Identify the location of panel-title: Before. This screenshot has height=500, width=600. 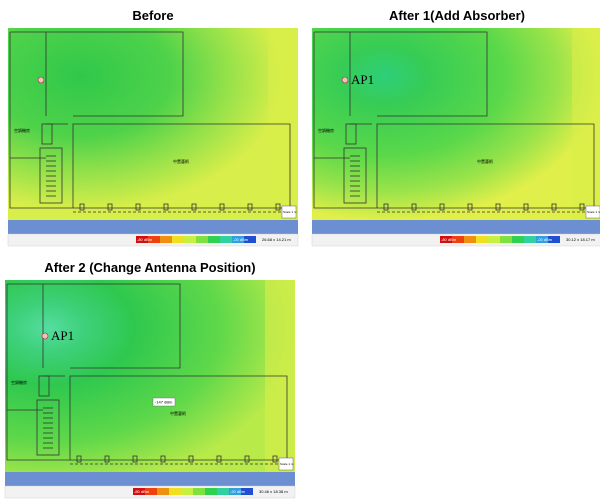
(152, 15).